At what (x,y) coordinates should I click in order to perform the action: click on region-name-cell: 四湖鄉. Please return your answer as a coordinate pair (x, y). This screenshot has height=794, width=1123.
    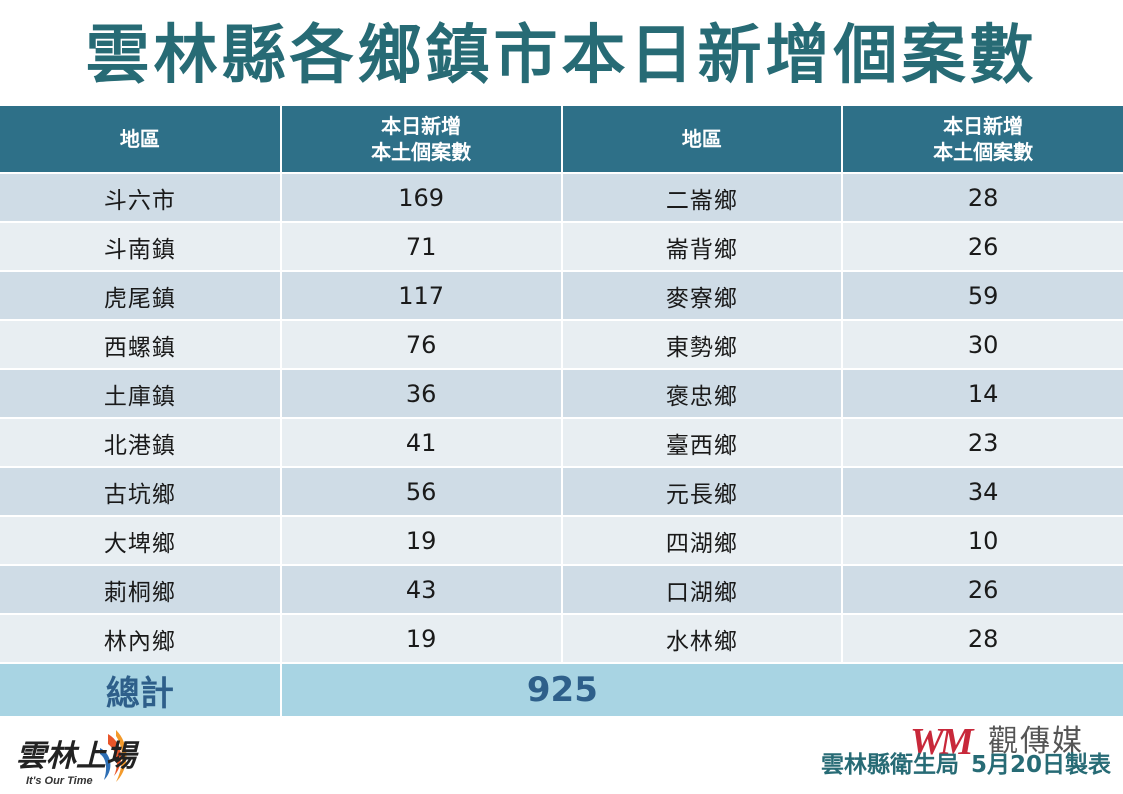
    Looking at the image, I should click on (702, 540).